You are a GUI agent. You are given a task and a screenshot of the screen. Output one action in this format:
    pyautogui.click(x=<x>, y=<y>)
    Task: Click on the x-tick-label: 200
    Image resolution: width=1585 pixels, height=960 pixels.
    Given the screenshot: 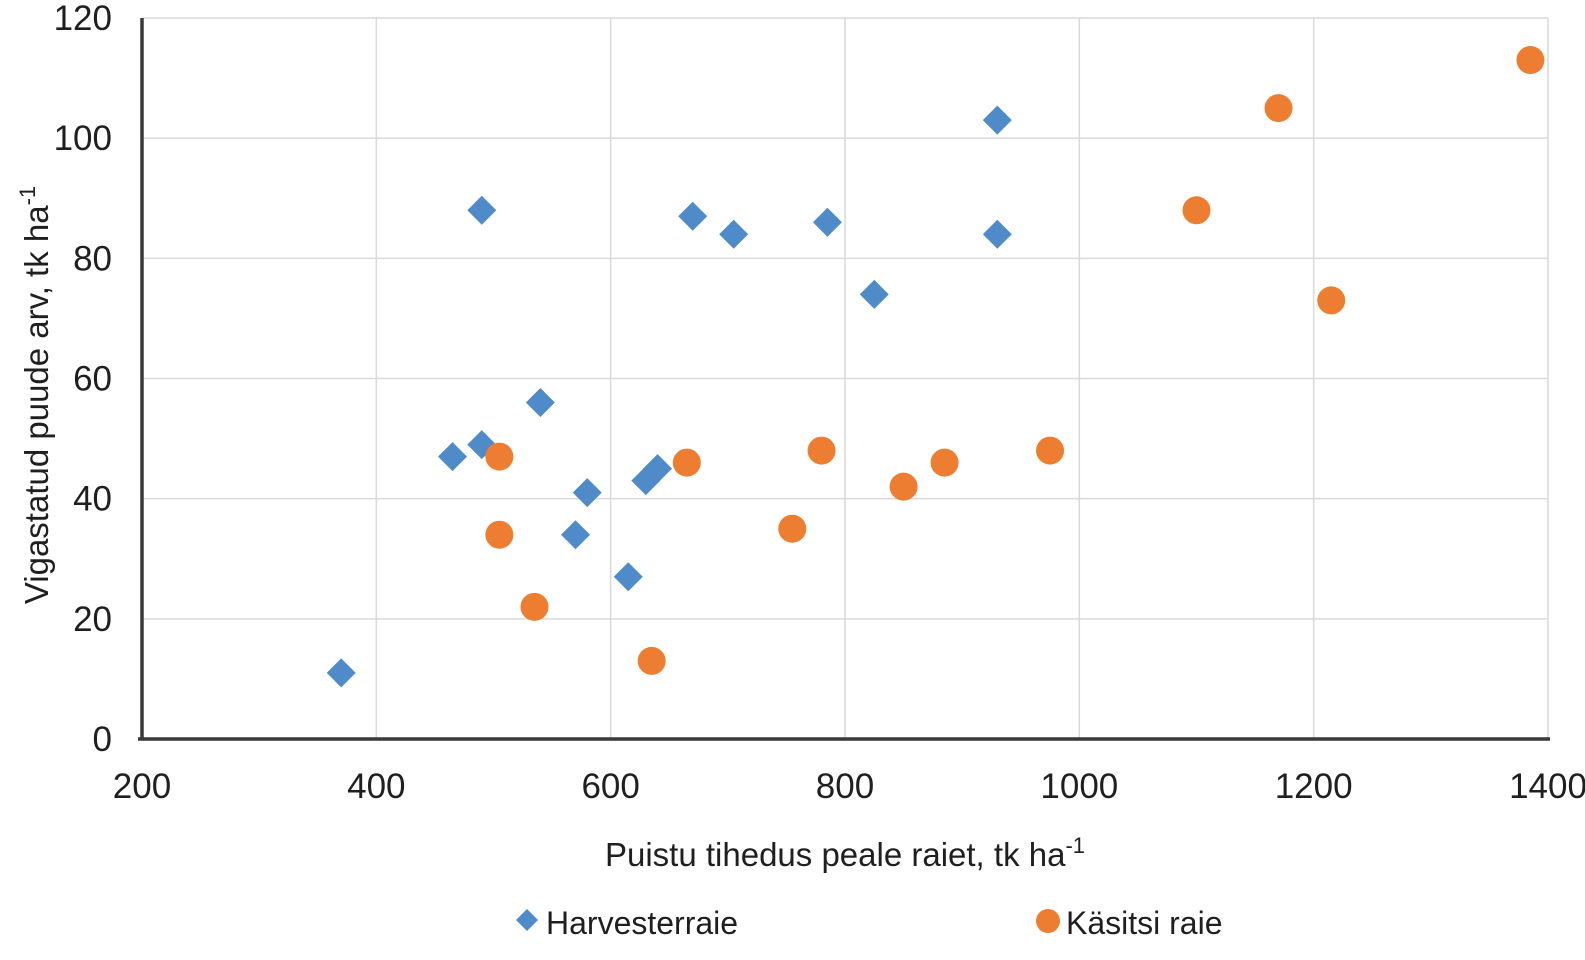 What is the action you would take?
    pyautogui.click(x=142, y=786)
    